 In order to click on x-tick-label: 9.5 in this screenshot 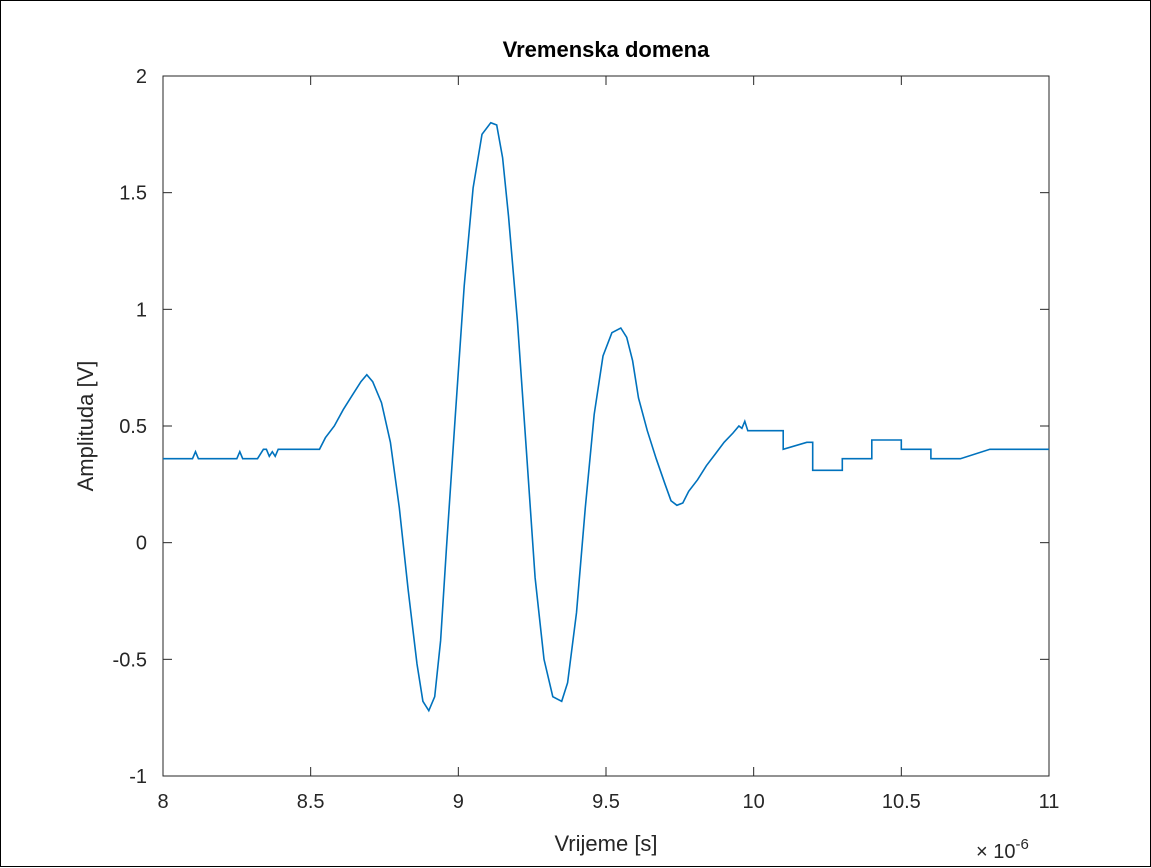, I will do `click(606, 802)`.